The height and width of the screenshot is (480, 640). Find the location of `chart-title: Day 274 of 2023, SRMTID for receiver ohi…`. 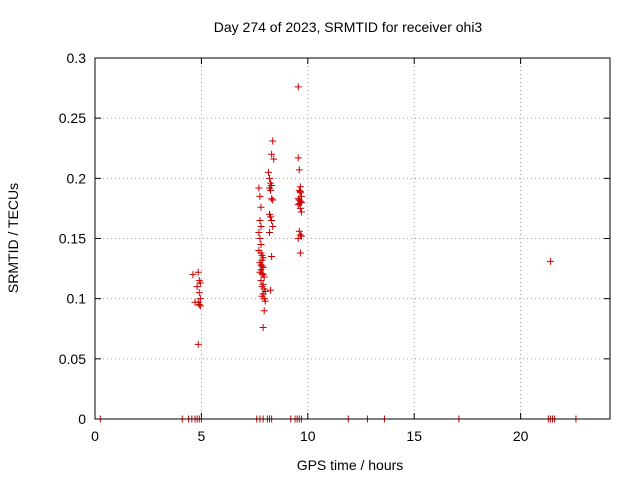

chart-title: Day 274 of 2023, SRMTID for receiver ohi… is located at coordinates (348, 27).